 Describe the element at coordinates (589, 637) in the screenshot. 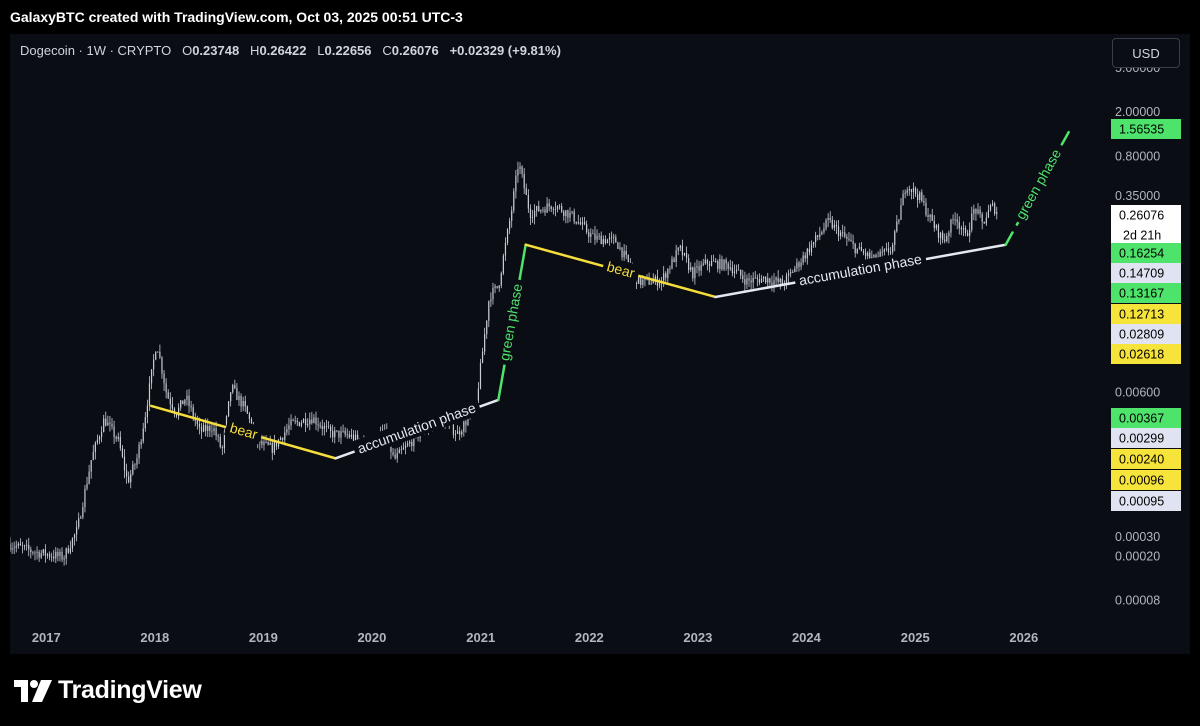

I see `time-axis-label: 2022` at that location.